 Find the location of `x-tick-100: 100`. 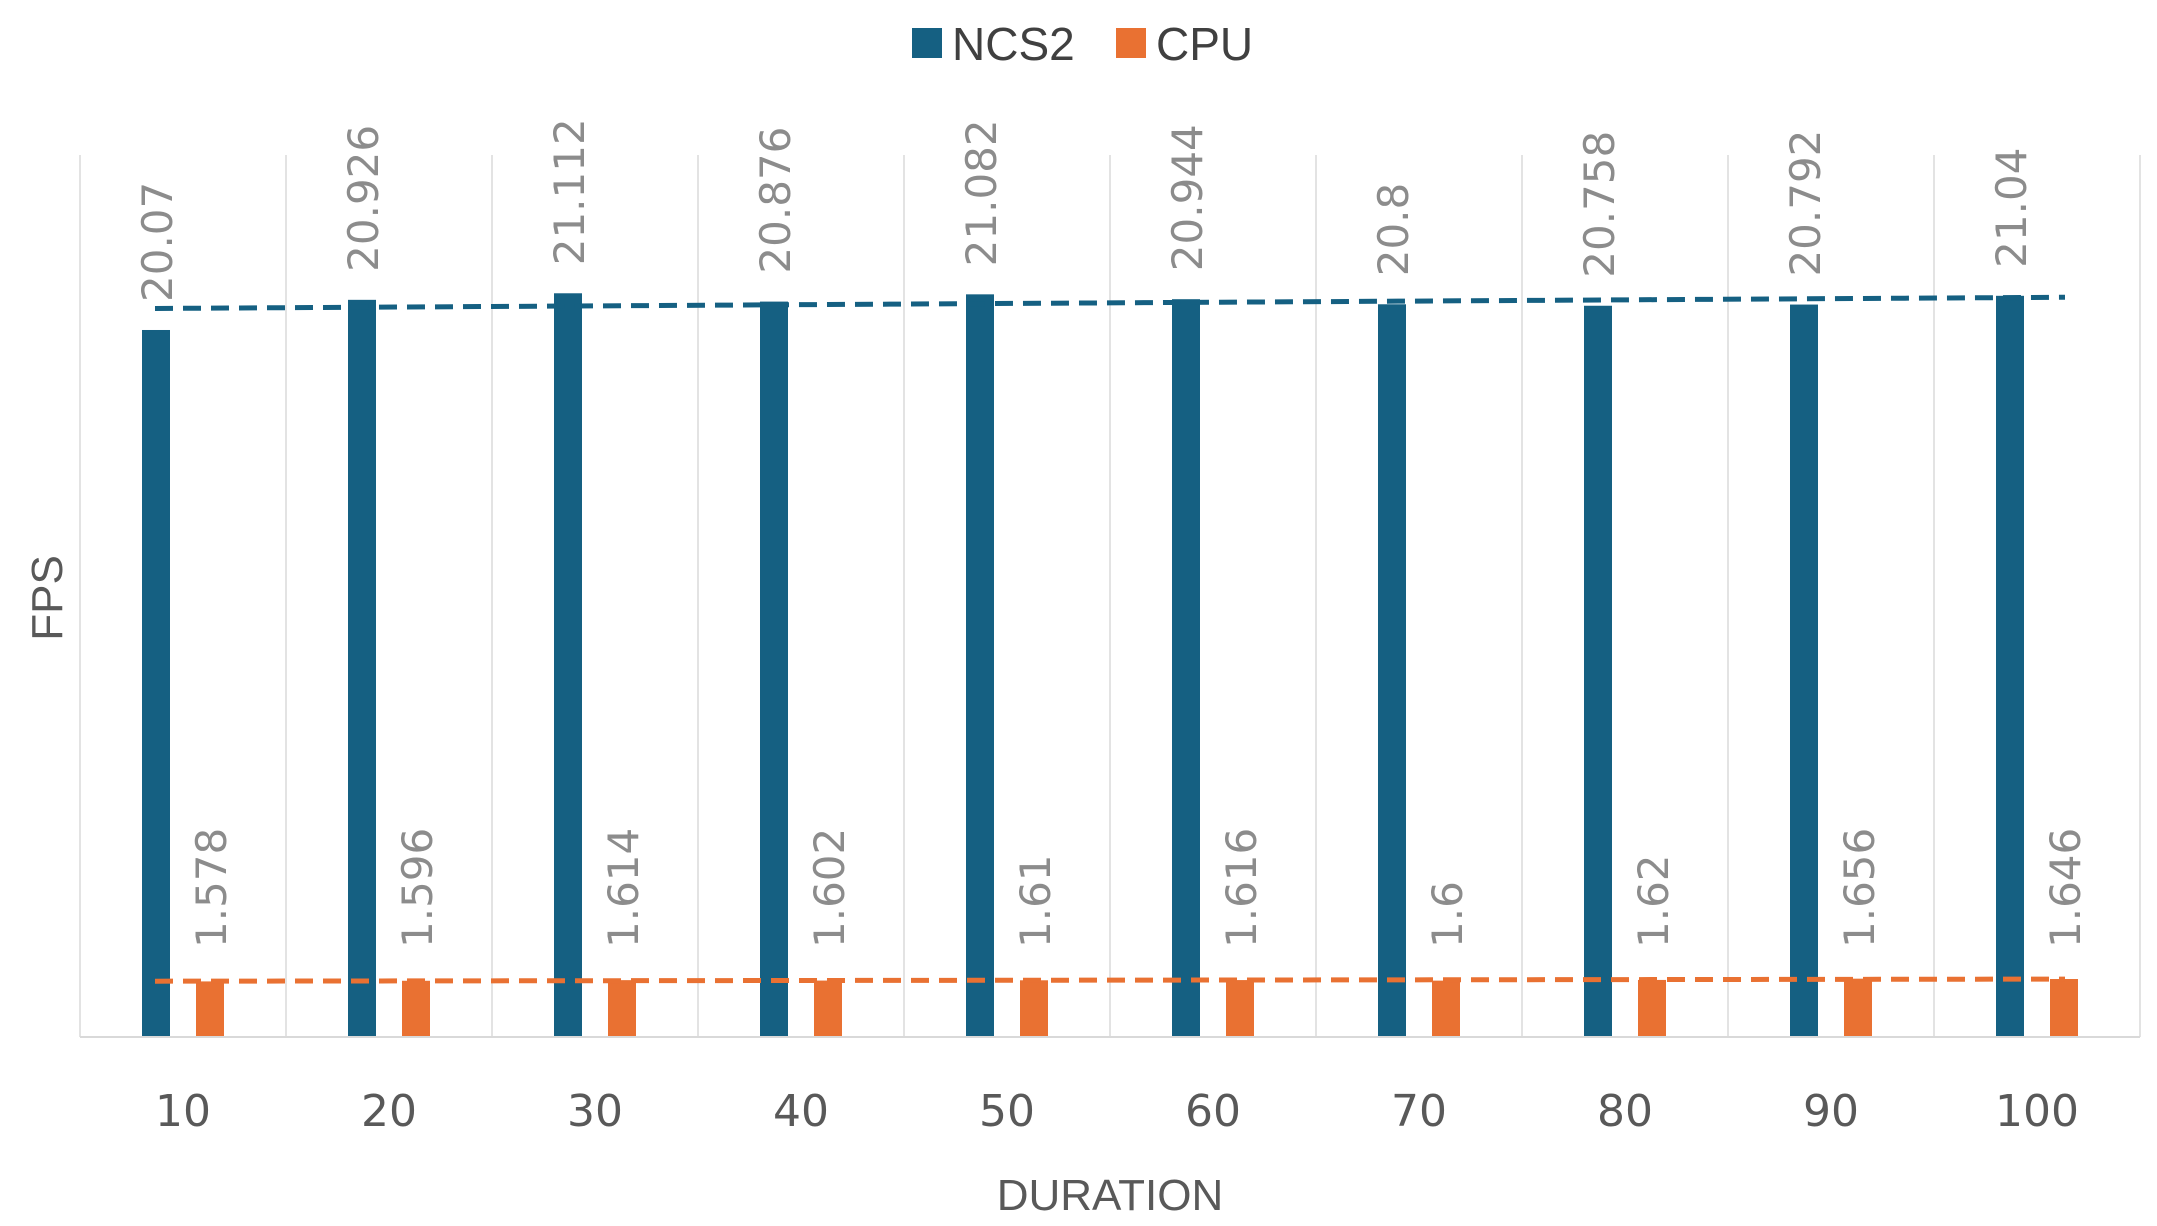

x-tick-100: 100 is located at coordinates (2037, 1111).